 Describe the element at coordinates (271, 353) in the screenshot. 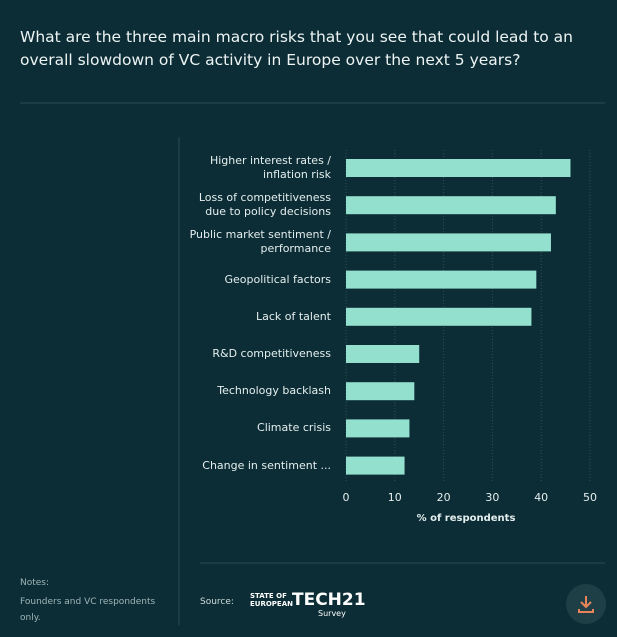

I see `y-tick-label: R&D competitiveness` at that location.